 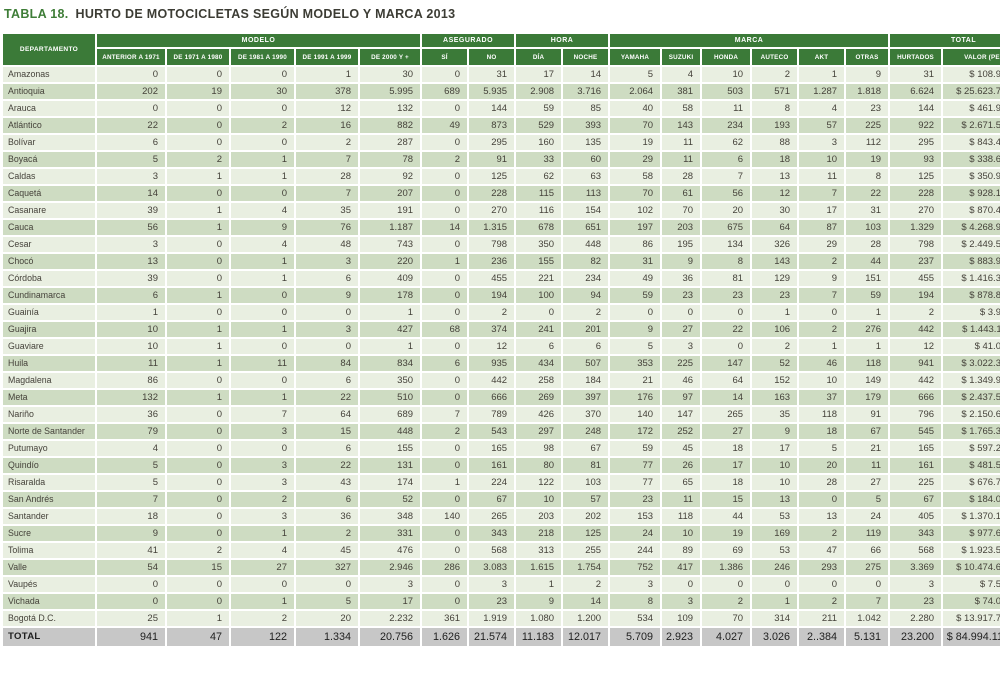 I want to click on data-cell: 297, so click(x=539, y=431).